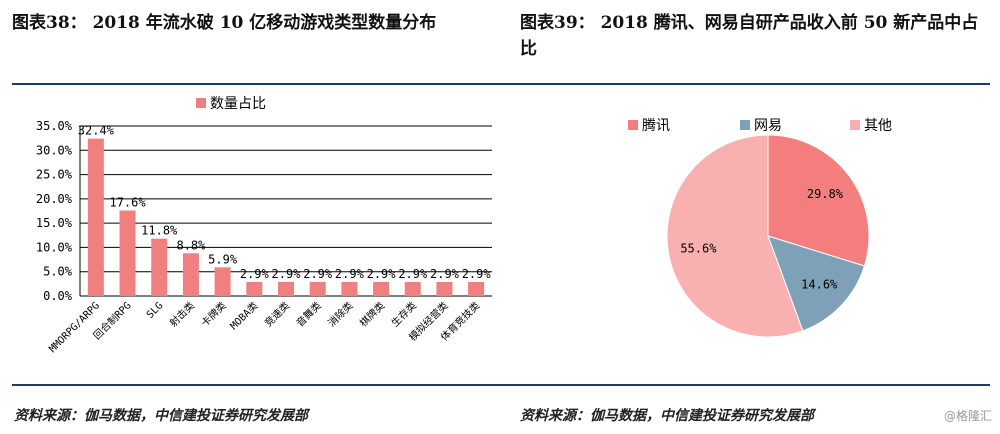 The image size is (1000, 434). Describe the element at coordinates (155, 310) in the screenshot. I see `x-tick-label: SLG` at that location.